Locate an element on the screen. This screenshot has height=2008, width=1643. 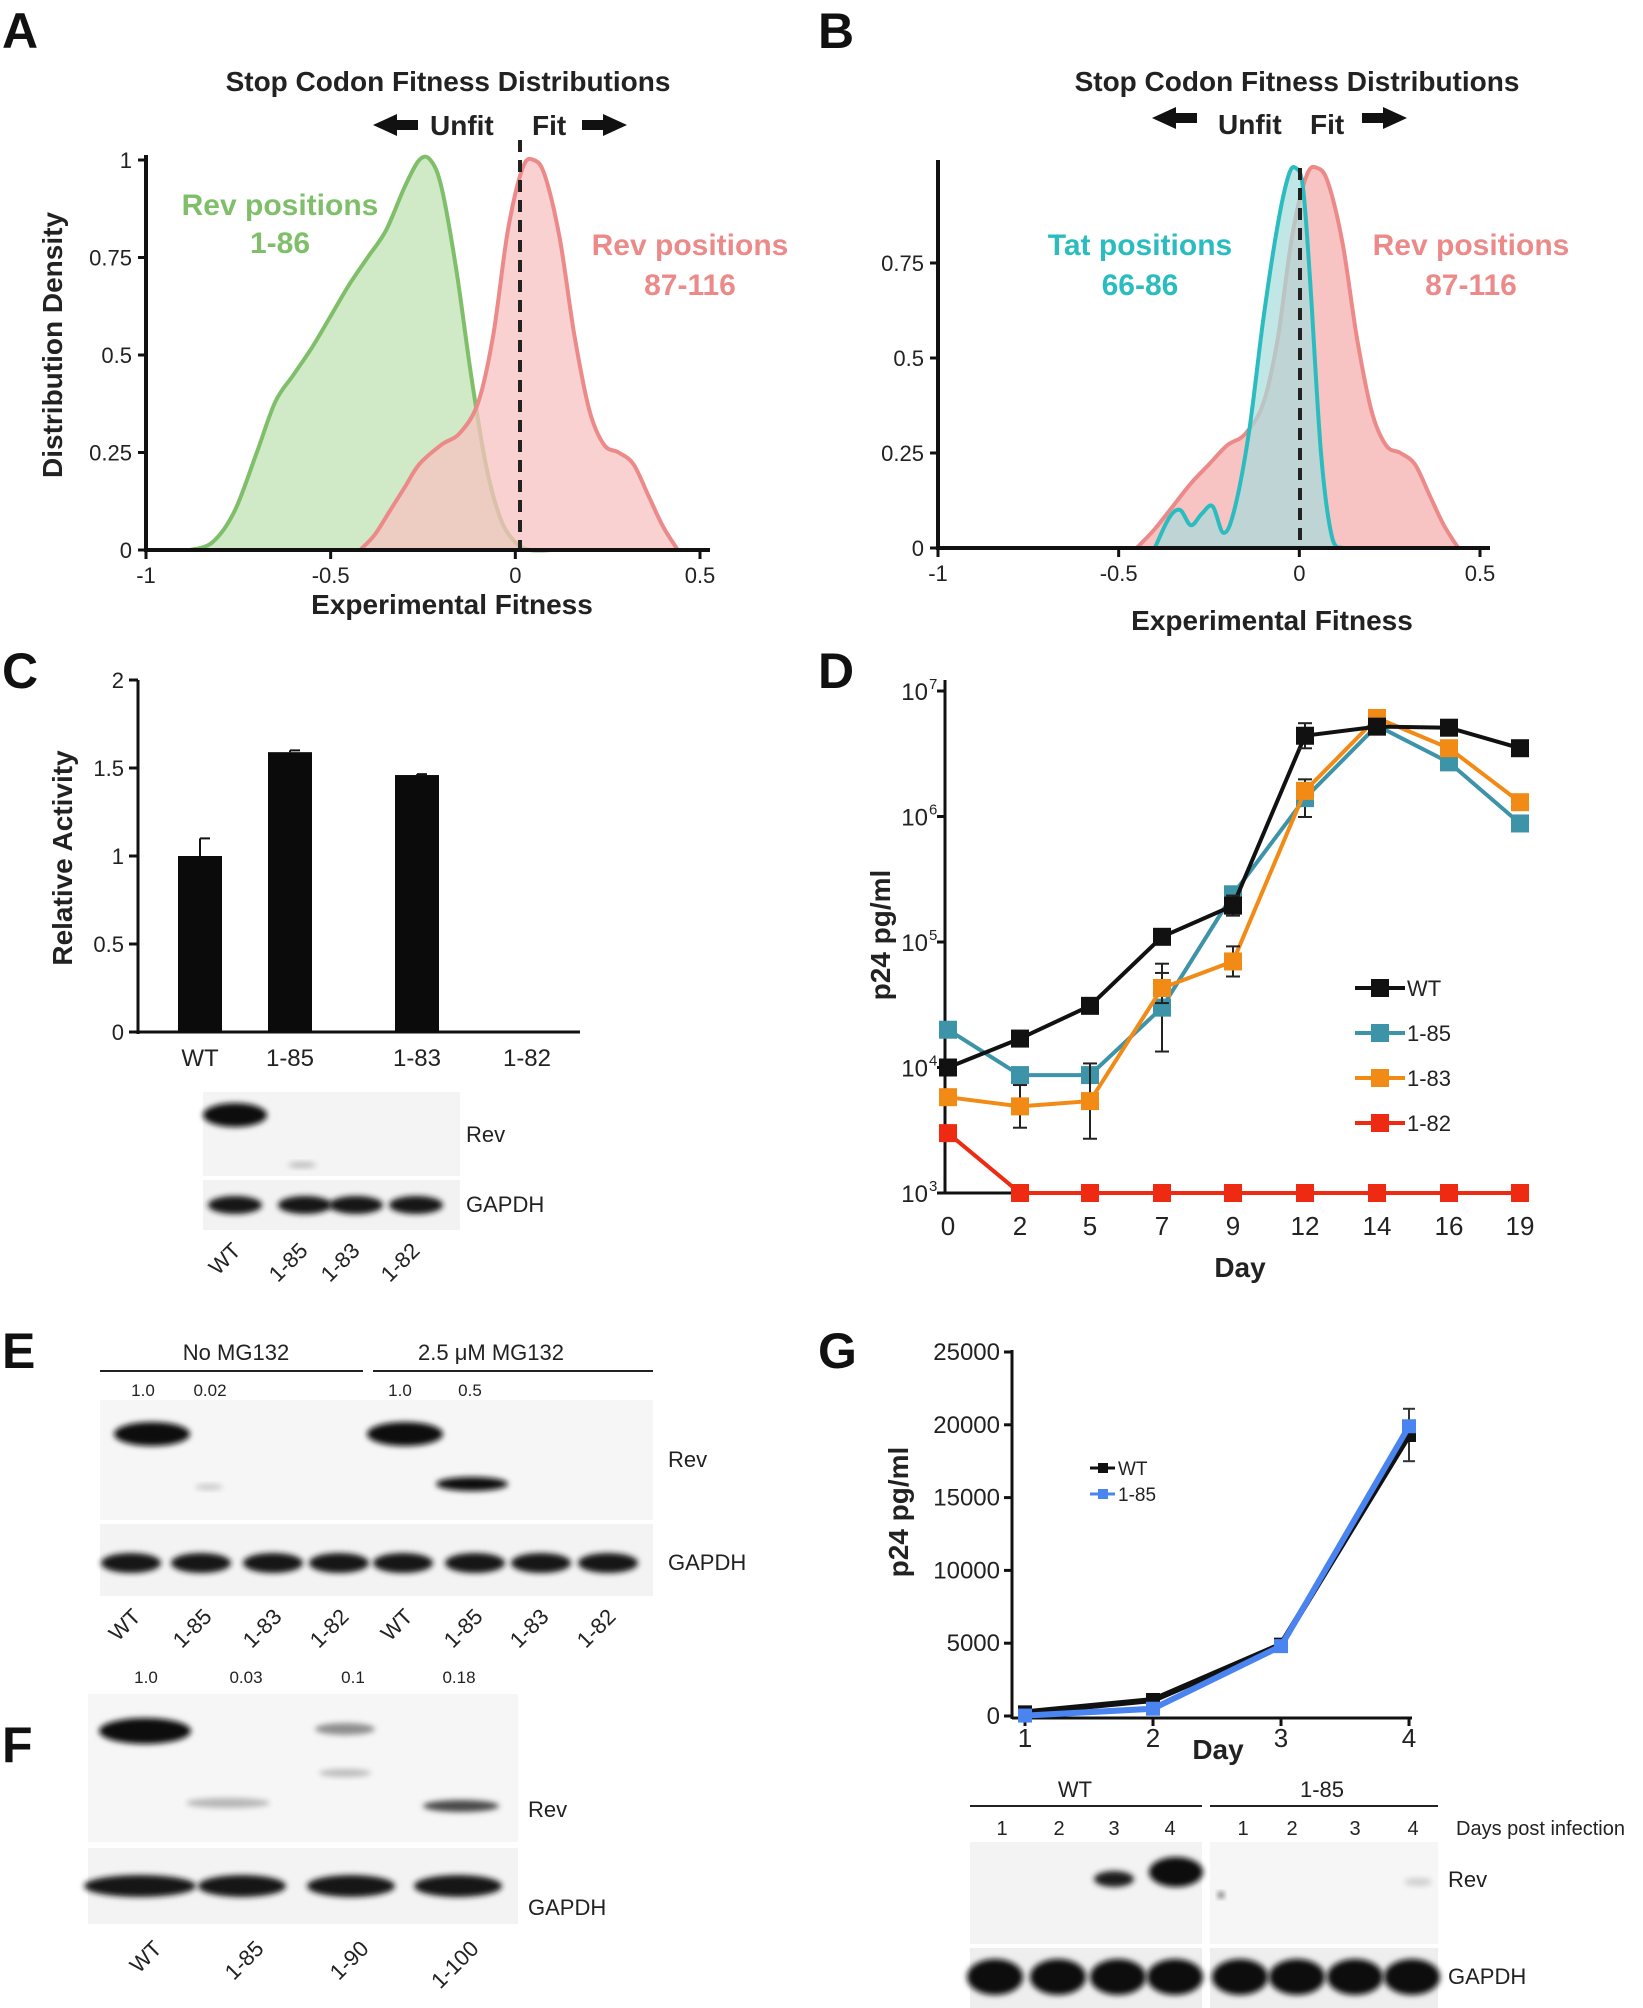
blot-f-band-rev-190-upper is located at coordinates (345, 1729).